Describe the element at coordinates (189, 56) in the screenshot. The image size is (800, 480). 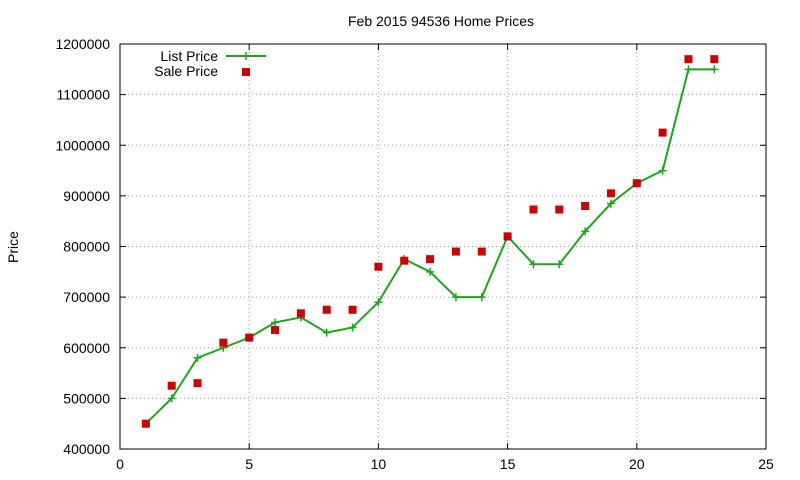
I see `legend-label-list-price: List Price` at that location.